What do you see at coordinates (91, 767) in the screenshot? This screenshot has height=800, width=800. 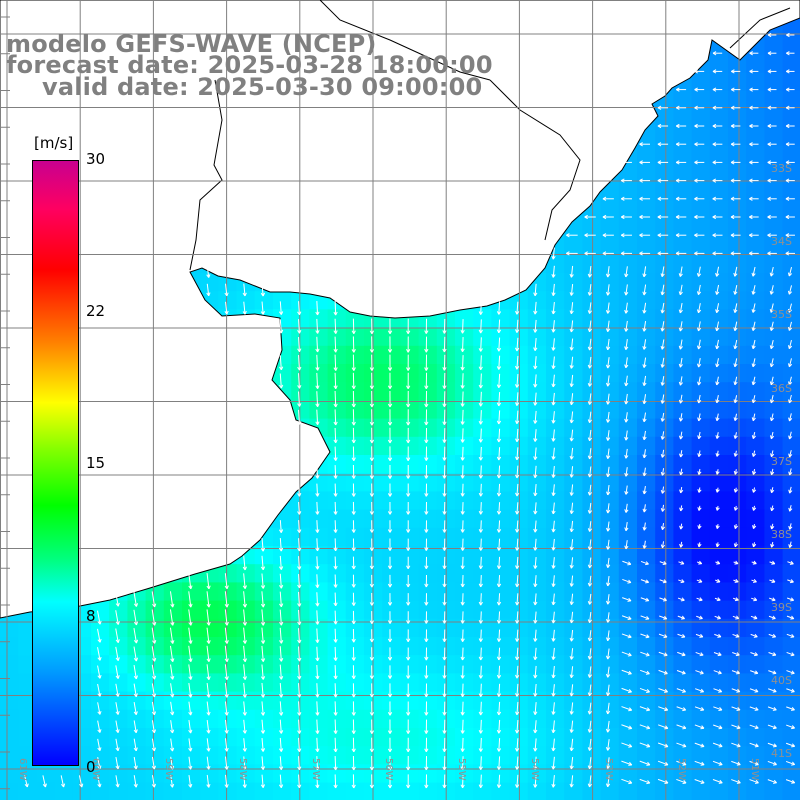 I see `colorbar-tick-0: 0` at bounding box center [91, 767].